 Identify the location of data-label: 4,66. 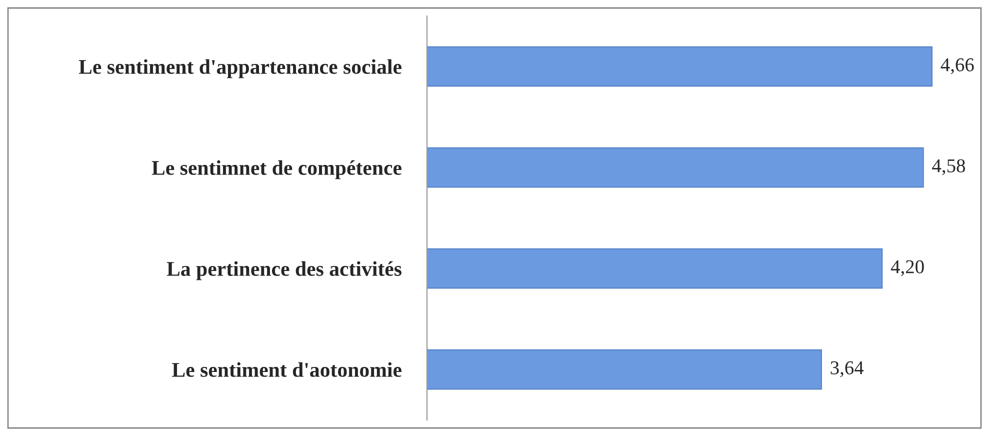
(957, 66).